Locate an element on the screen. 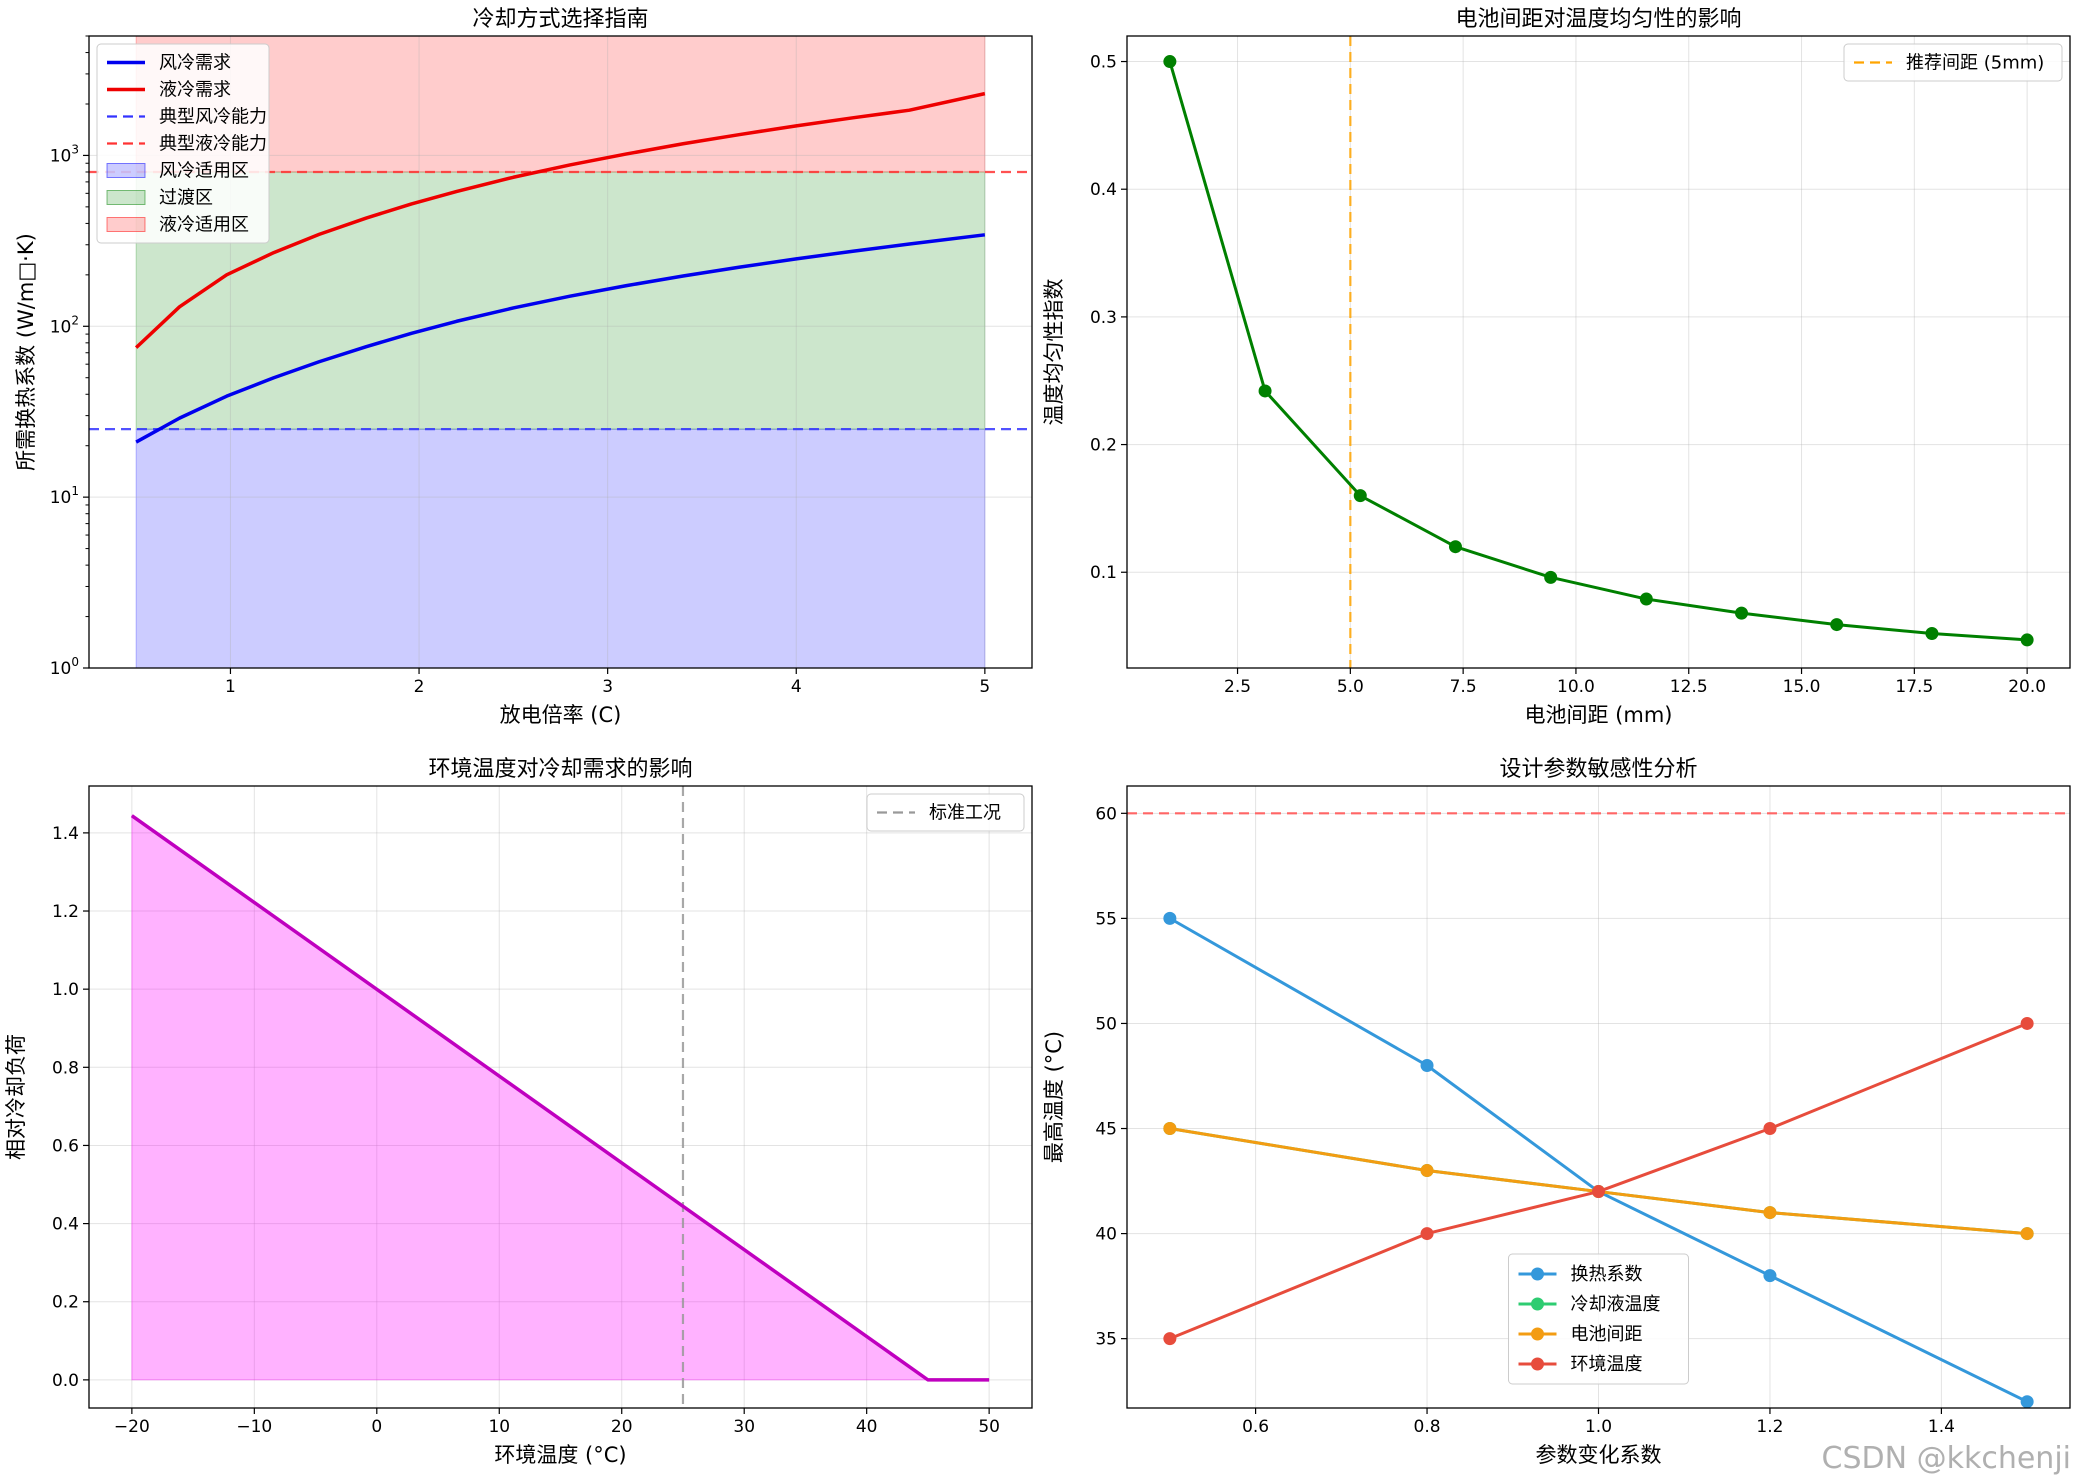 This screenshot has width=2085, height=1484. y-tick-label: 50 is located at coordinates (1106, 1024).